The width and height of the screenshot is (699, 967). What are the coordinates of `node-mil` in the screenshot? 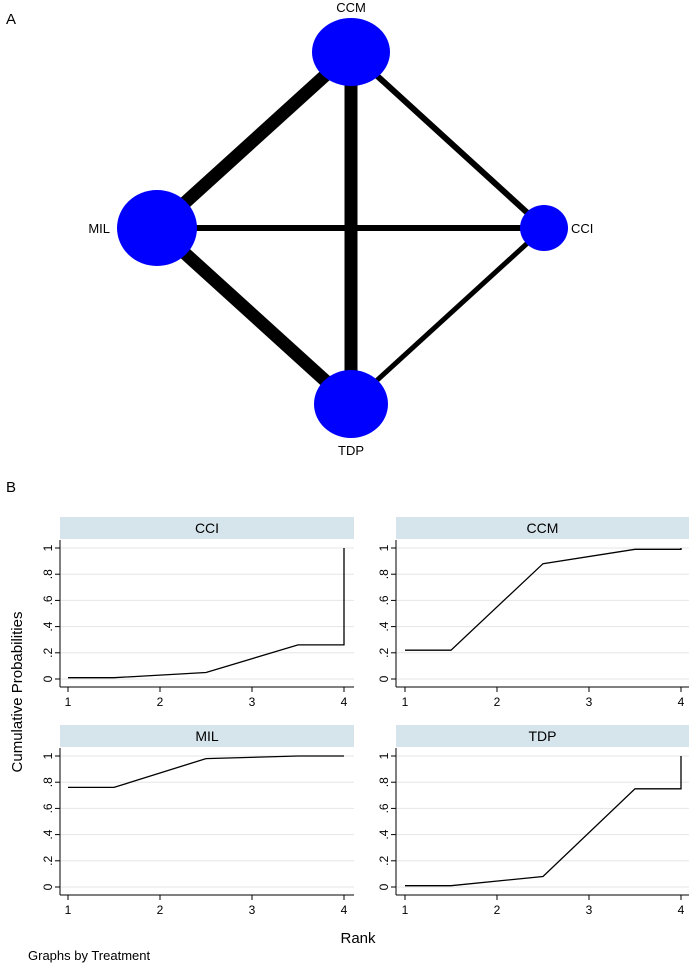 It's located at (157, 228).